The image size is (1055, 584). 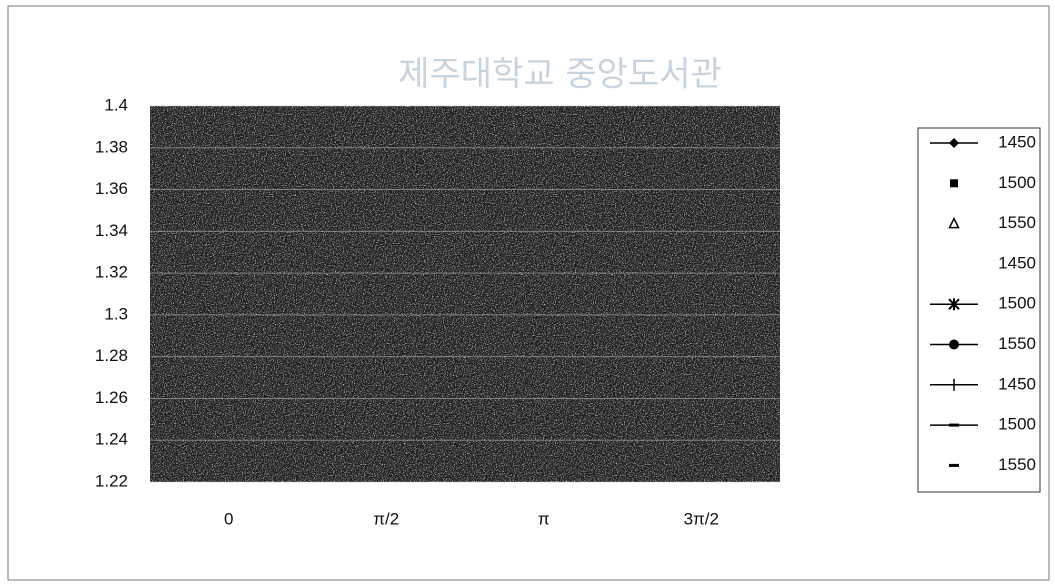 What do you see at coordinates (111, 397) in the screenshot?
I see `y-tick-label: 1.26` at bounding box center [111, 397].